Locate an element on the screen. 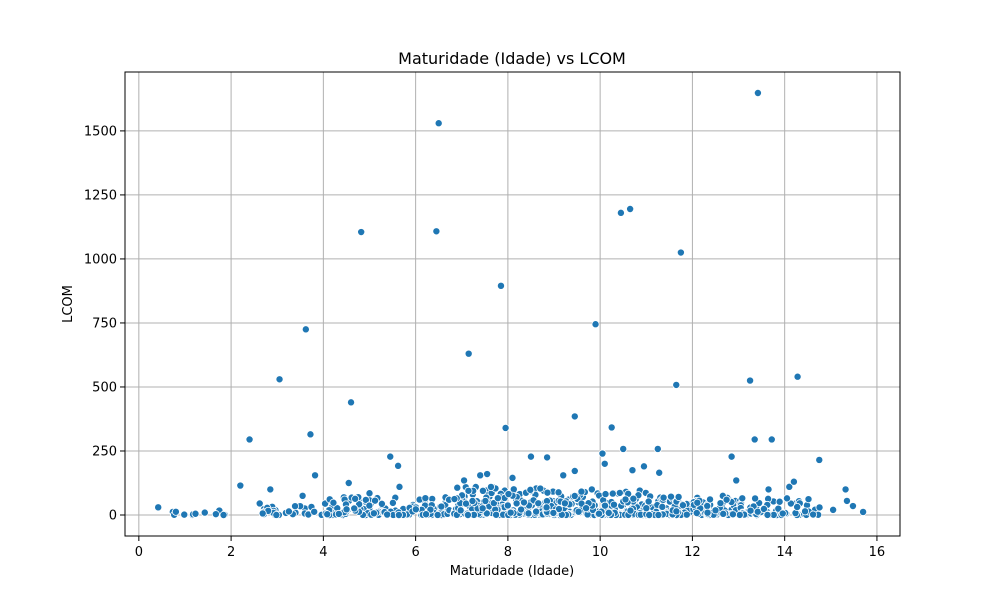 The width and height of the screenshot is (1000, 600). x-tick-label: 14 is located at coordinates (784, 552).